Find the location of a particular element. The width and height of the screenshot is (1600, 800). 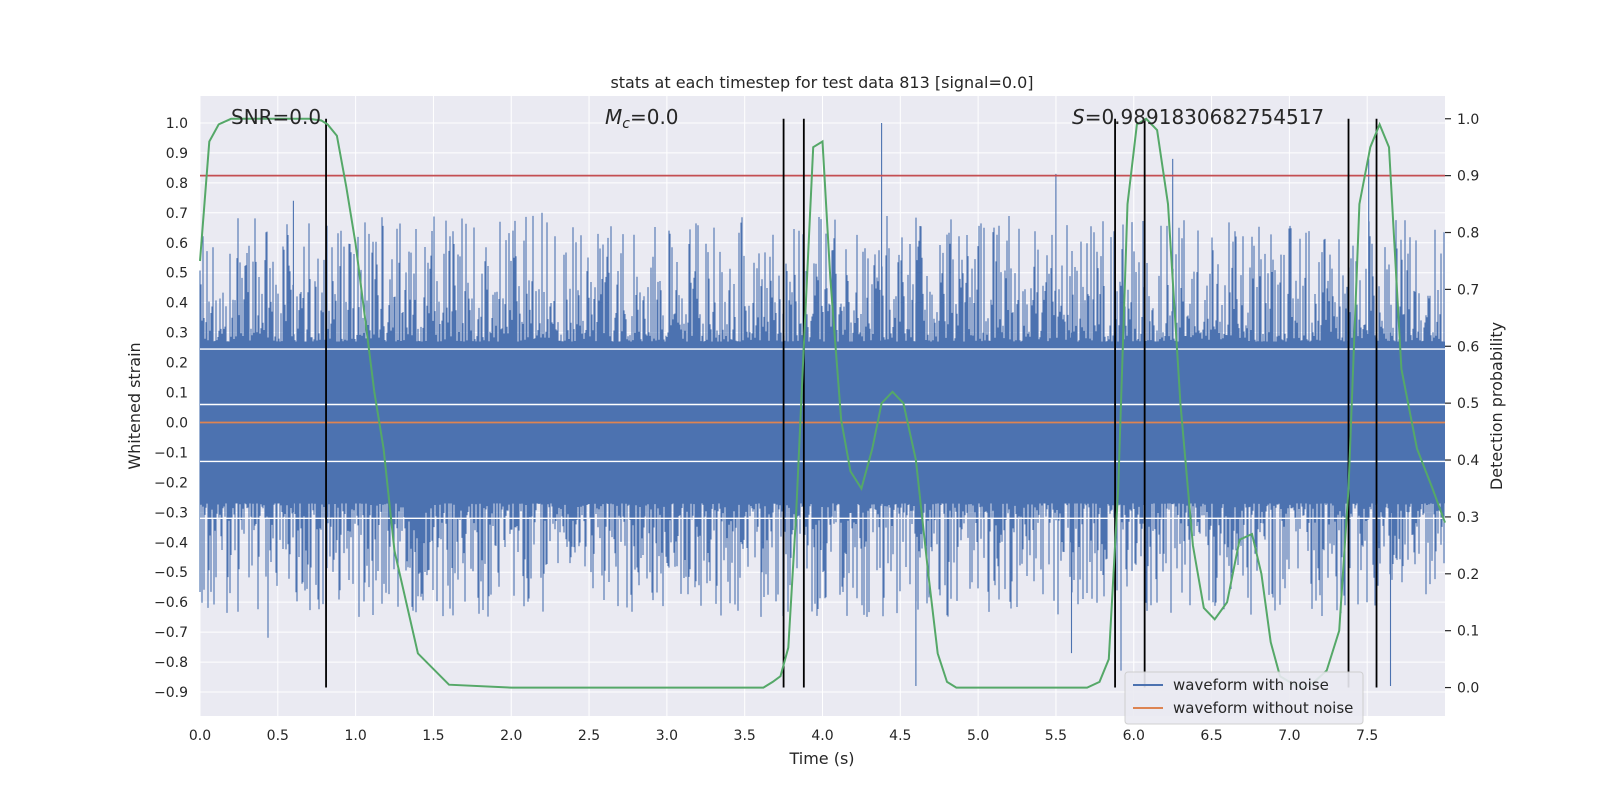

y-tick-label: −0.7 is located at coordinates (171, 633).